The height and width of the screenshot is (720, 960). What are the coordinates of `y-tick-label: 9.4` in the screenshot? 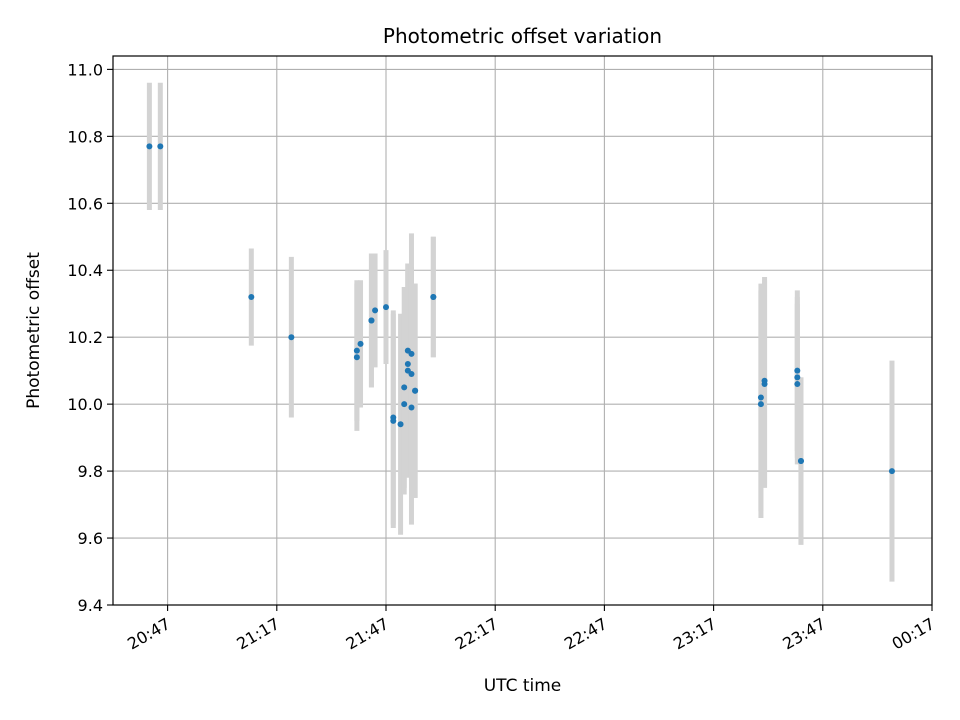 It's located at (90, 605).